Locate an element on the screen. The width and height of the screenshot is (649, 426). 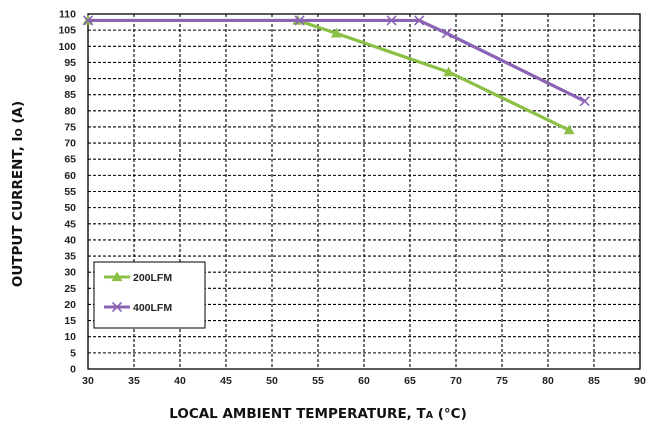
y-axis-title: OUTPUT CURRENT, IO (A) is located at coordinates (18, 194).